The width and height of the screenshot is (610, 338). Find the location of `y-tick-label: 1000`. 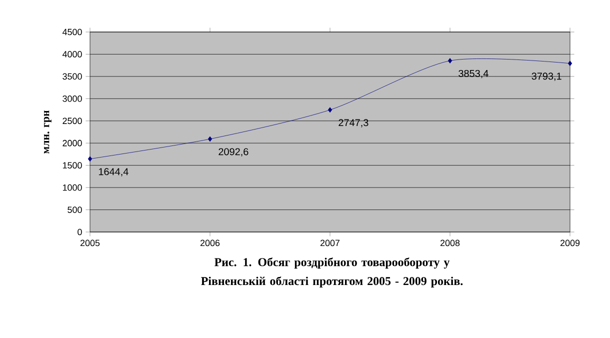

y-tick-label: 1000 is located at coordinates (72, 187).